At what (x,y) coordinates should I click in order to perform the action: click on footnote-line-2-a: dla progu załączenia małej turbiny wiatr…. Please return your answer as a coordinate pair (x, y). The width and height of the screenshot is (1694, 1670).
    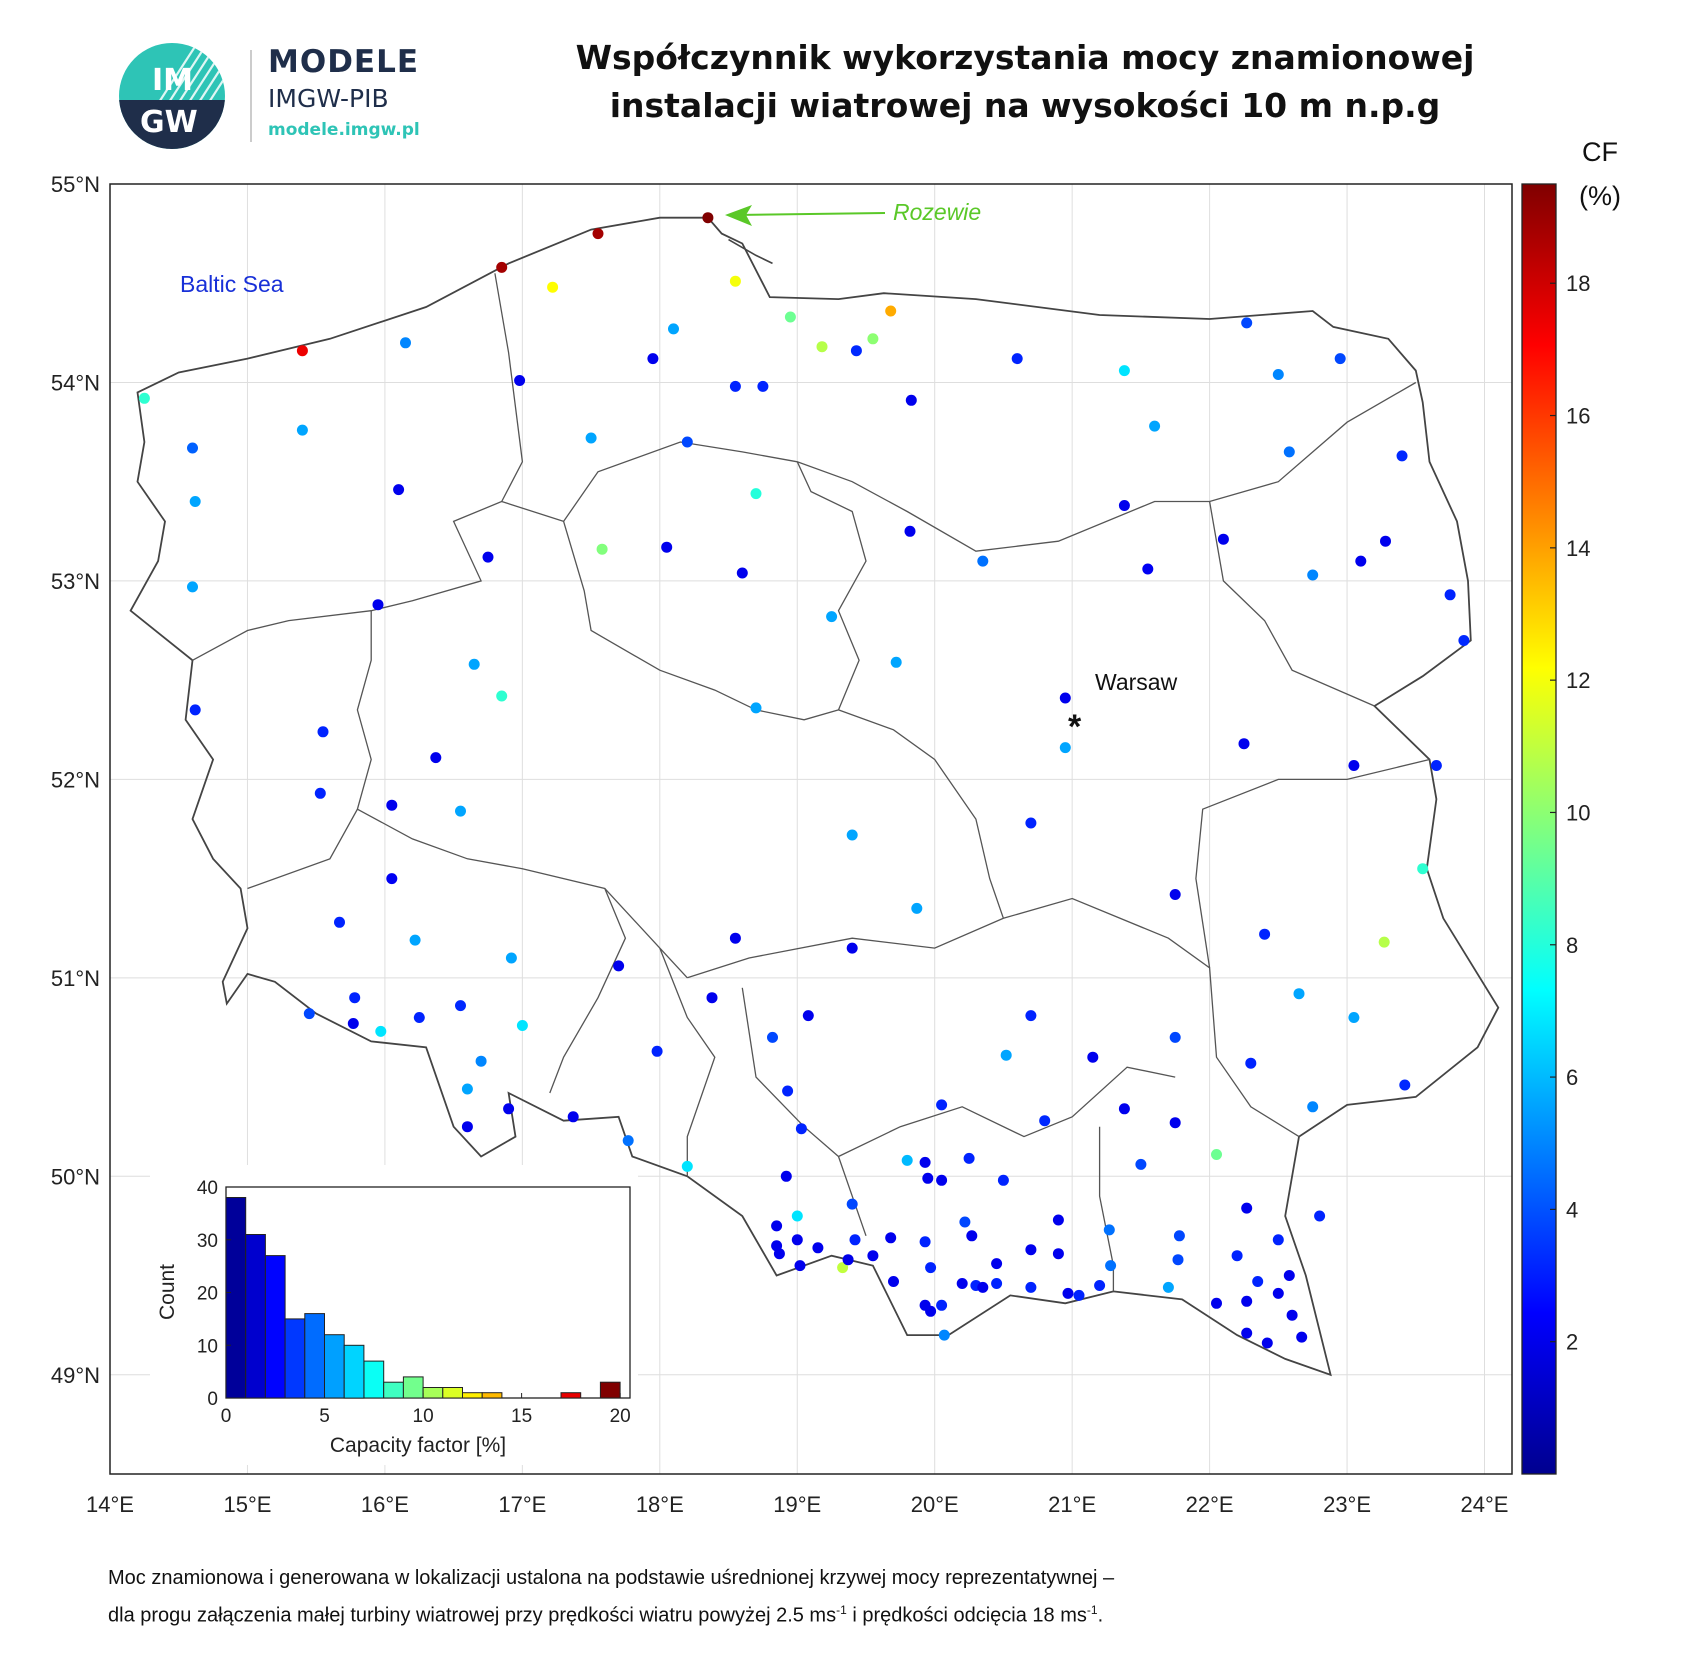
    Looking at the image, I should click on (472, 1615).